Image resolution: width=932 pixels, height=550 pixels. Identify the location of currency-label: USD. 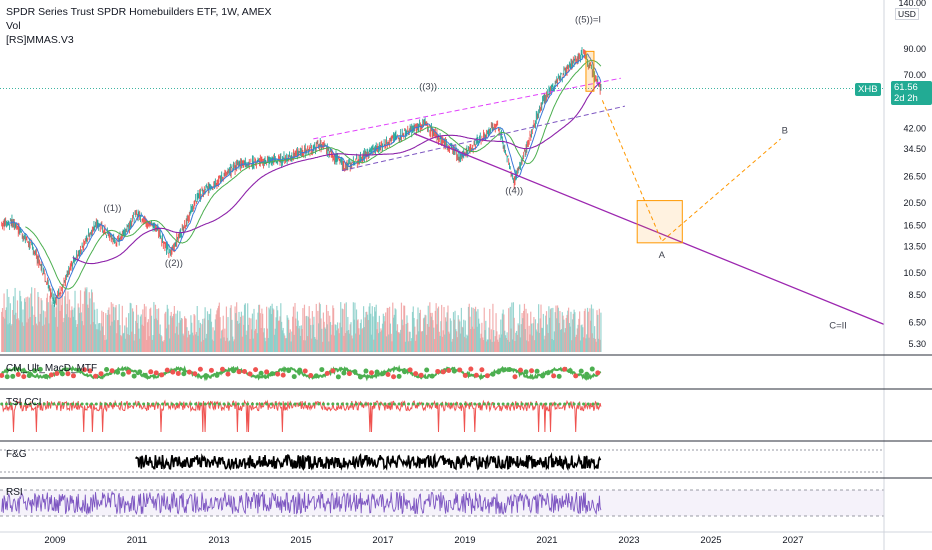
(907, 14).